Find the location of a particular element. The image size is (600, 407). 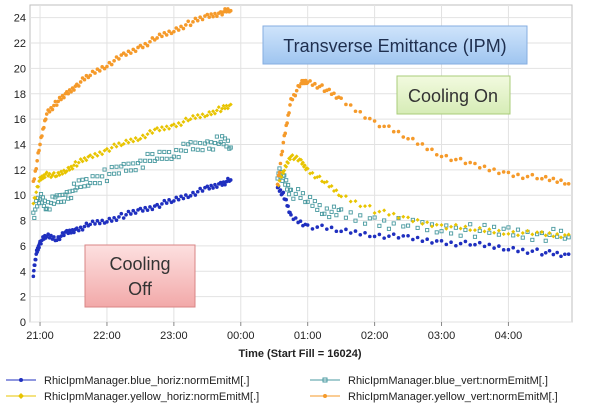

y-tick-label: 16 is located at coordinates (20, 120).